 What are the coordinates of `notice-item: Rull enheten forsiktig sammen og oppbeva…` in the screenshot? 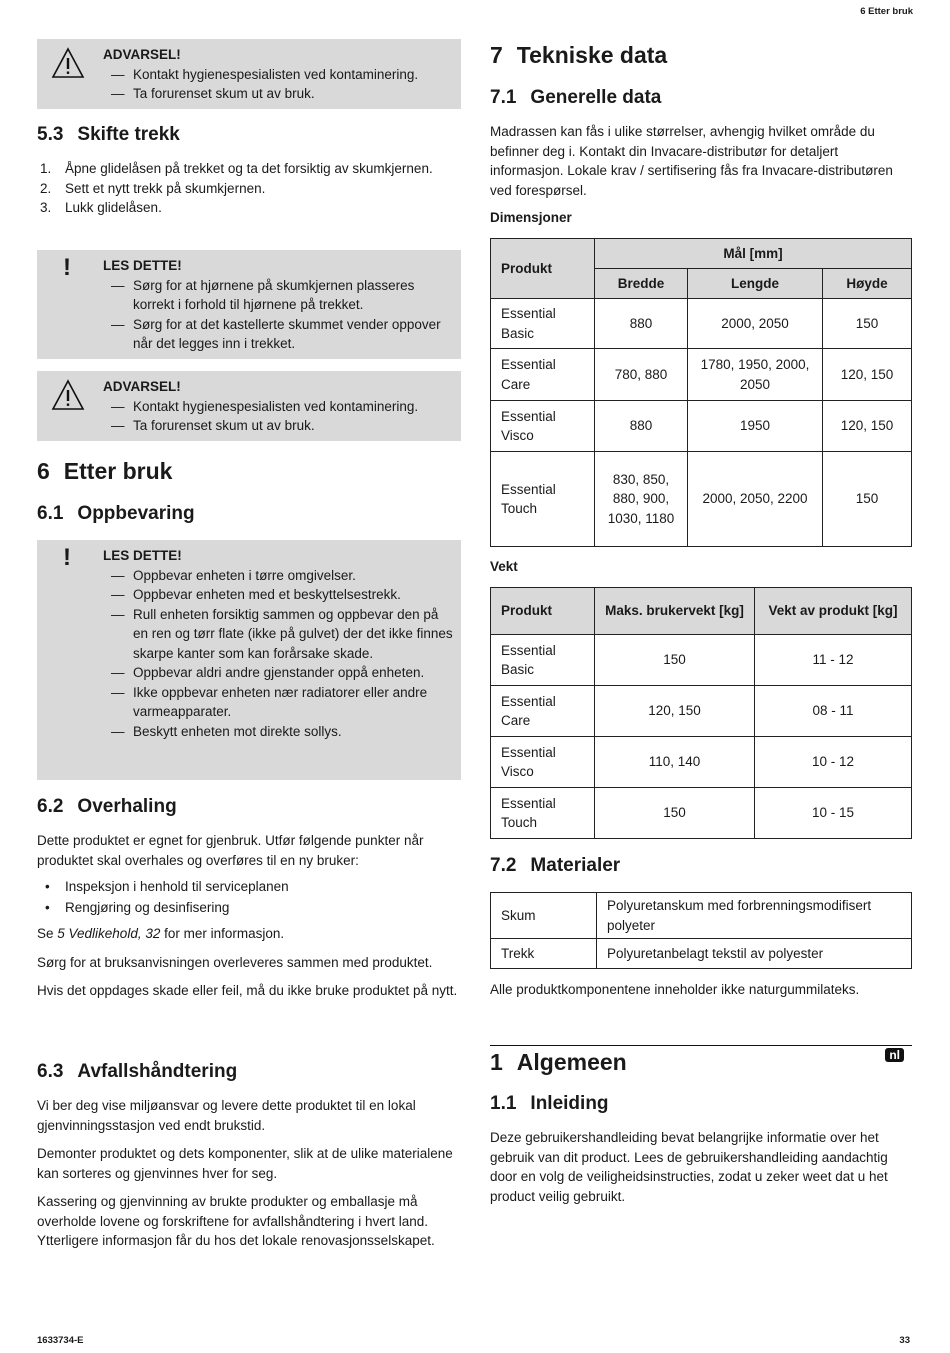 It's located at (278, 634).